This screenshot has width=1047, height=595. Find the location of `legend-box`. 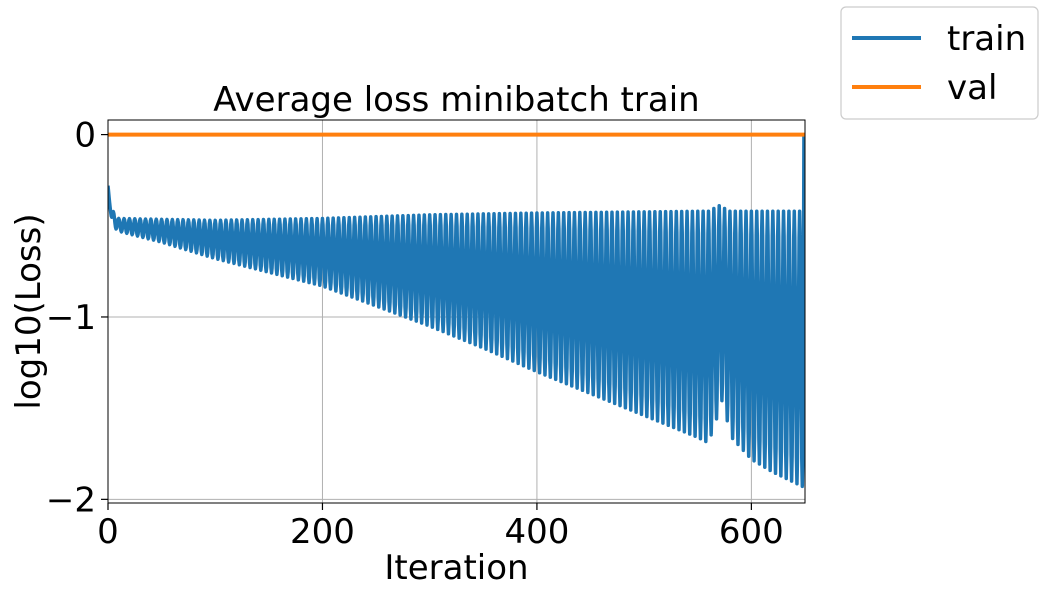

legend-box is located at coordinates (939, 63).